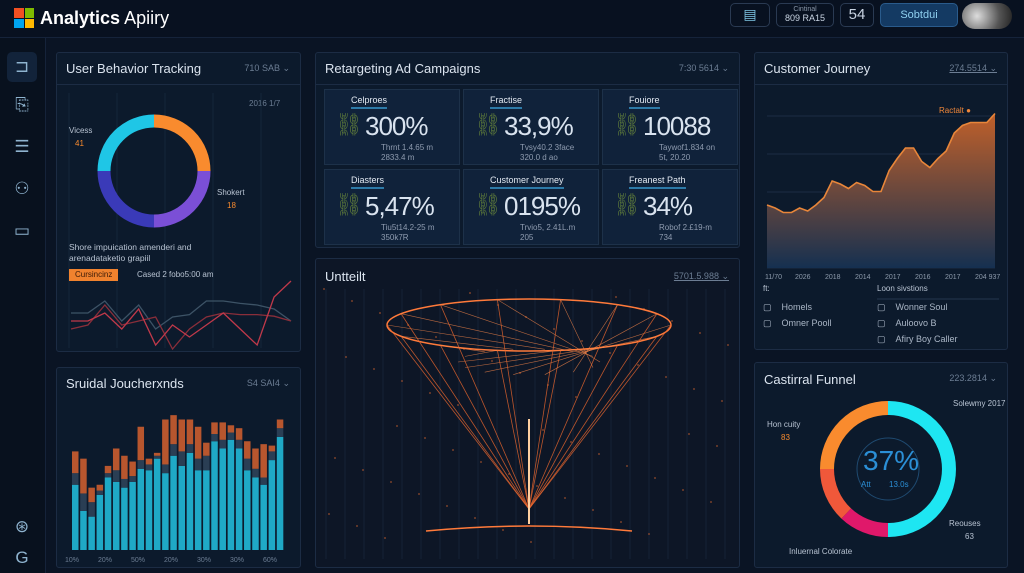 The height and width of the screenshot is (573, 1024). Describe the element at coordinates (912, 307) in the screenshot. I see `legend-checkbox: ▢ Wonner Soul` at that location.